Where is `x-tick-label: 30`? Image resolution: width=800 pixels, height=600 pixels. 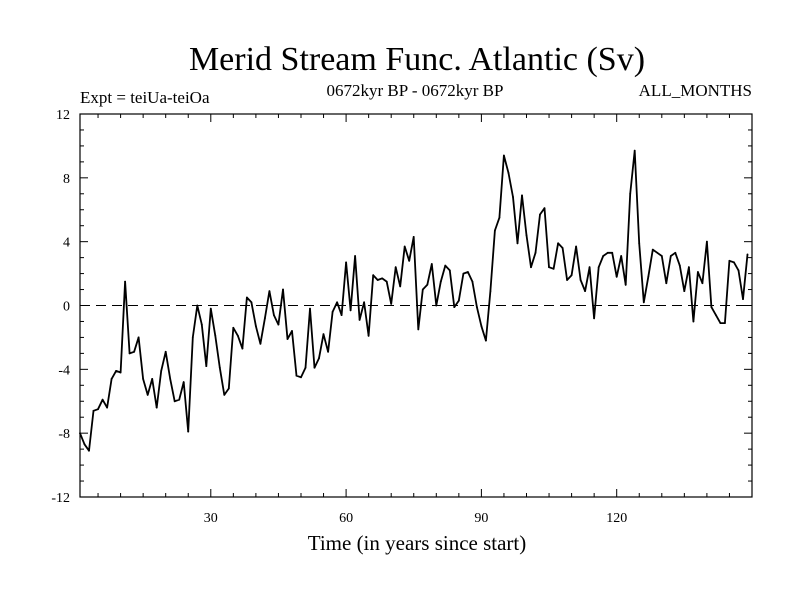 x-tick-label: 30 is located at coordinates (211, 518).